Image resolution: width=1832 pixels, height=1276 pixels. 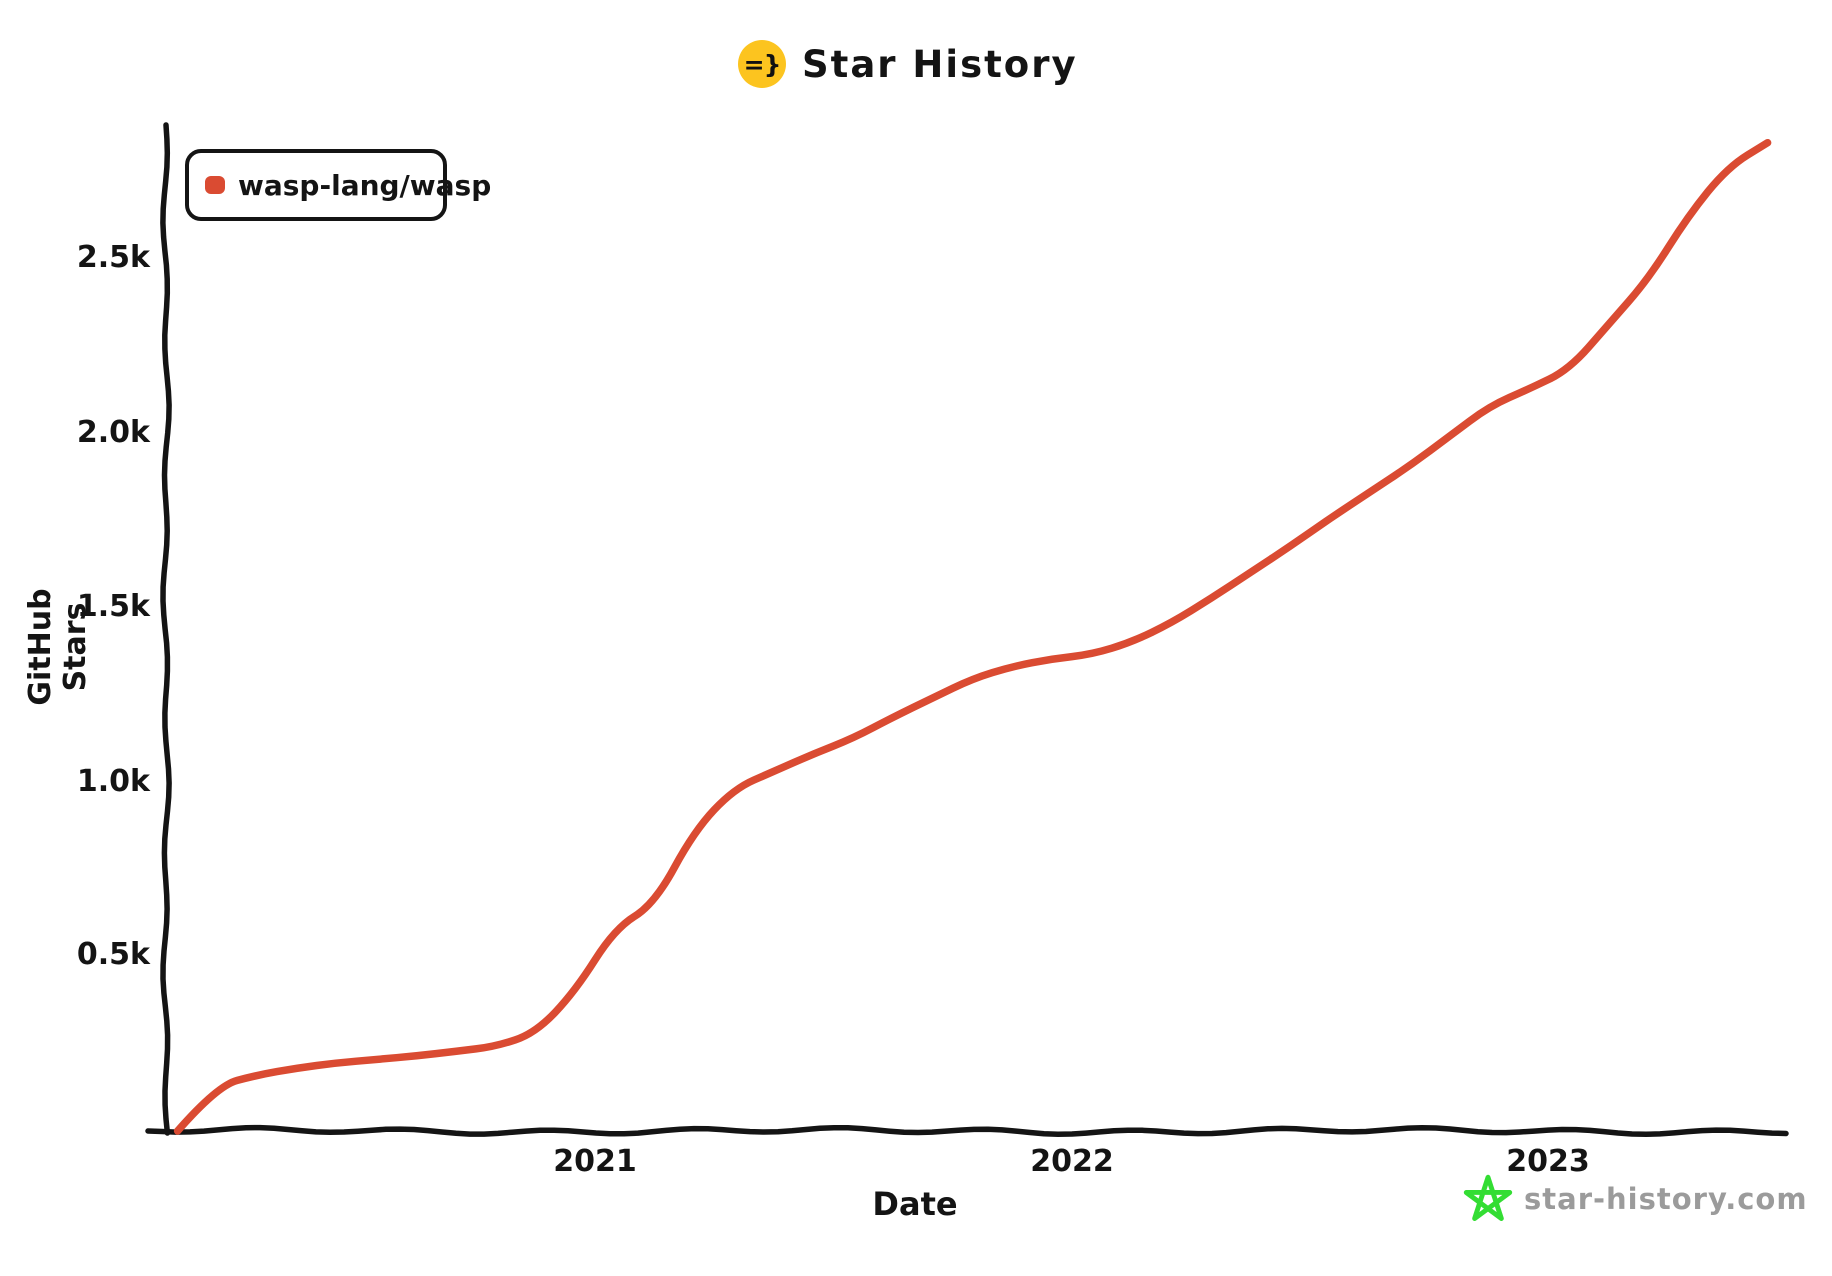 What do you see at coordinates (1072, 1161) in the screenshot?
I see `x-tick-2022: 2022` at bounding box center [1072, 1161].